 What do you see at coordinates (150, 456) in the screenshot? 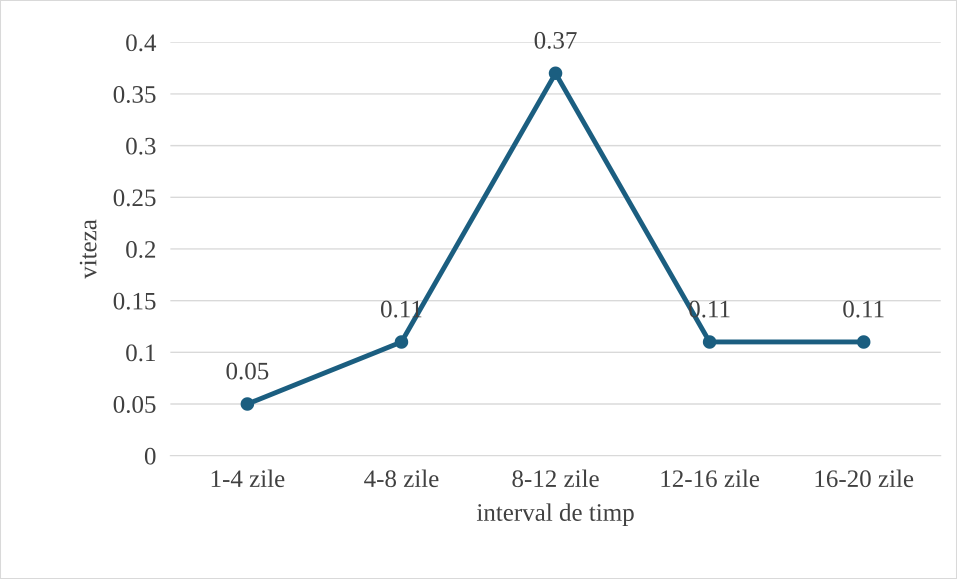
I see `y-tick-label: 0` at bounding box center [150, 456].